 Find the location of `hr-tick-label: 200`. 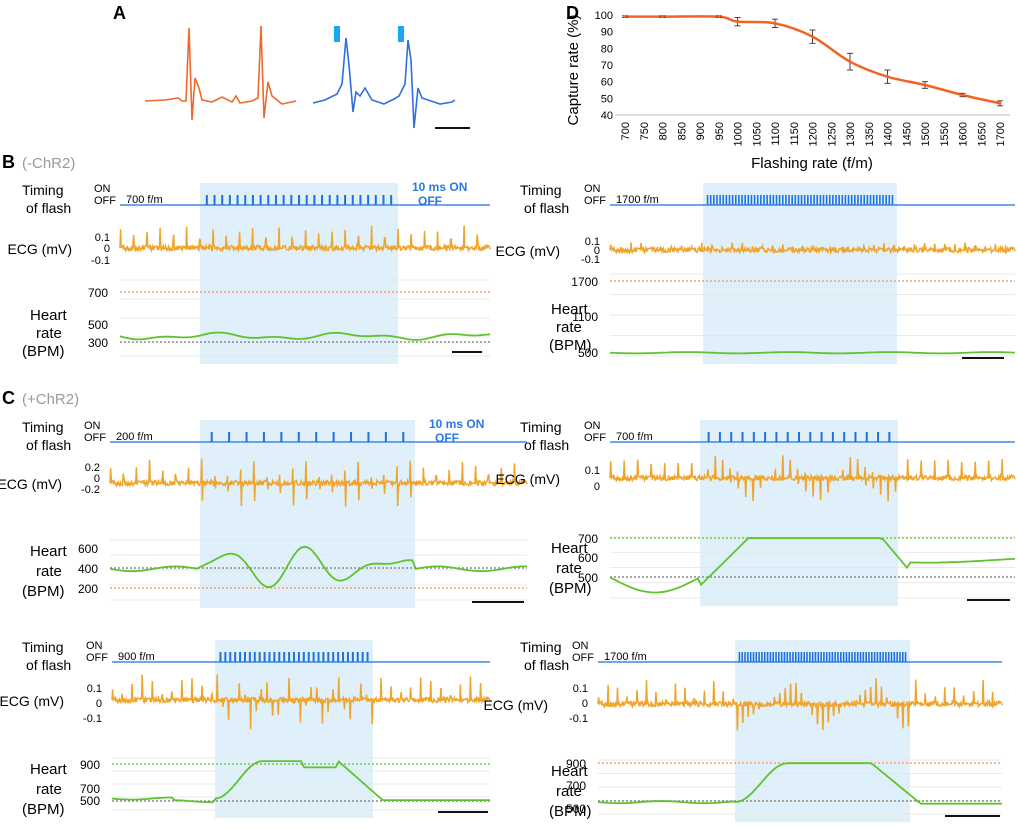

hr-tick-label: 200 is located at coordinates (88, 589).